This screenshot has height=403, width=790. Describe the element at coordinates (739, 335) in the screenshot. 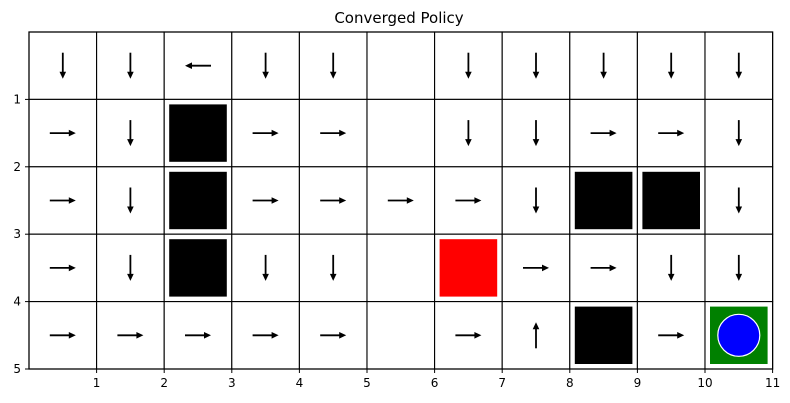

I see `agent-circle` at that location.